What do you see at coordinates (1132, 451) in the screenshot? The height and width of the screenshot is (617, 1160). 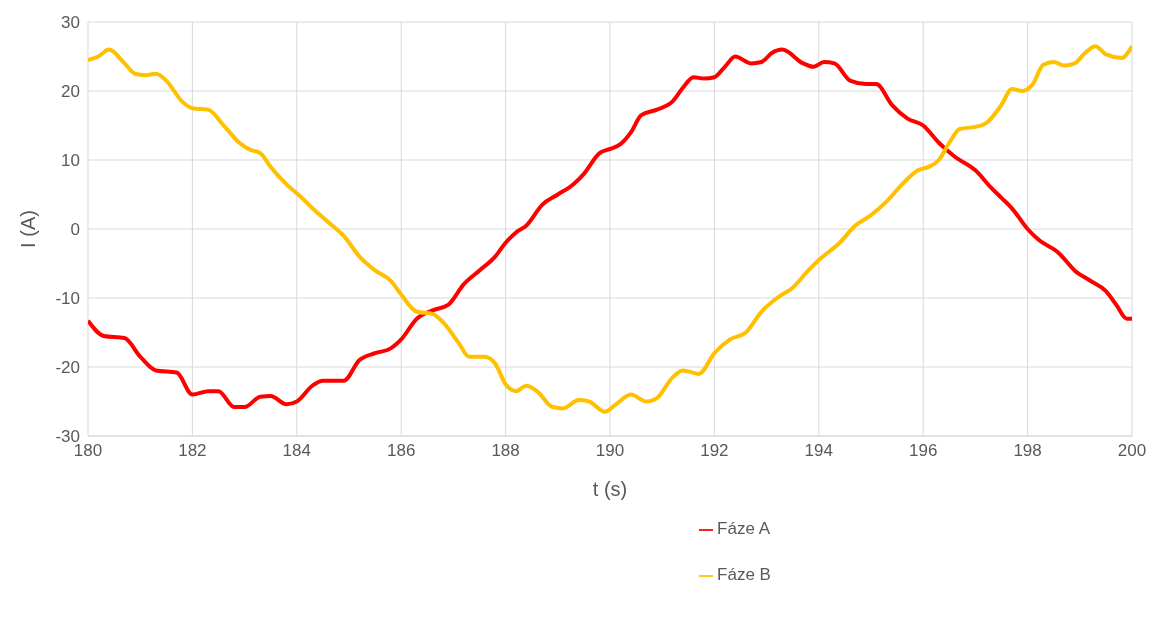 I see `x-tick-label: 200` at bounding box center [1132, 451].